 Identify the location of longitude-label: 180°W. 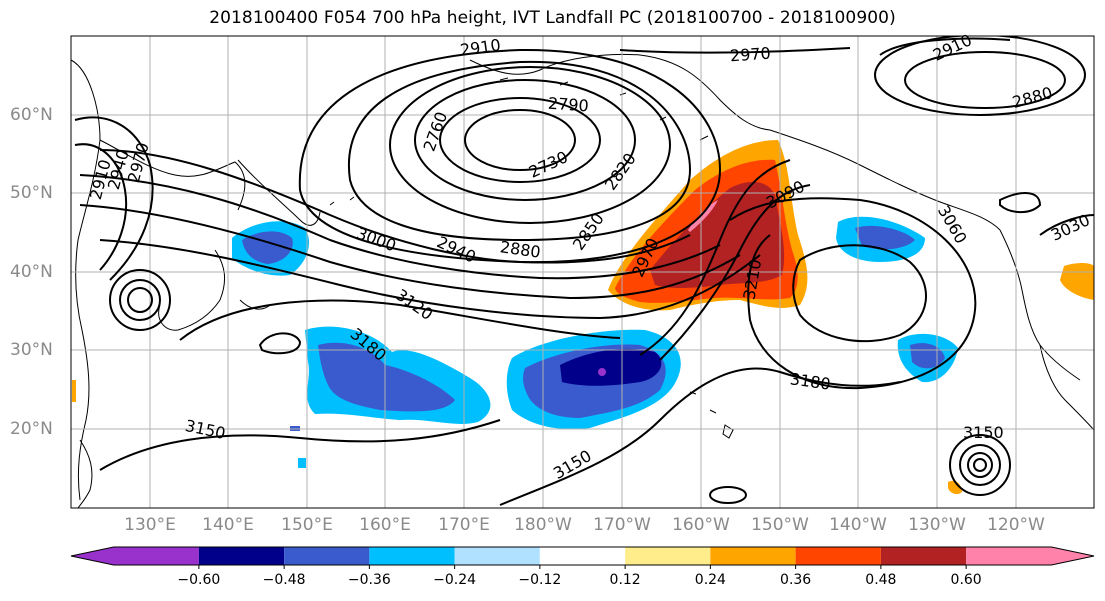
(543, 525).